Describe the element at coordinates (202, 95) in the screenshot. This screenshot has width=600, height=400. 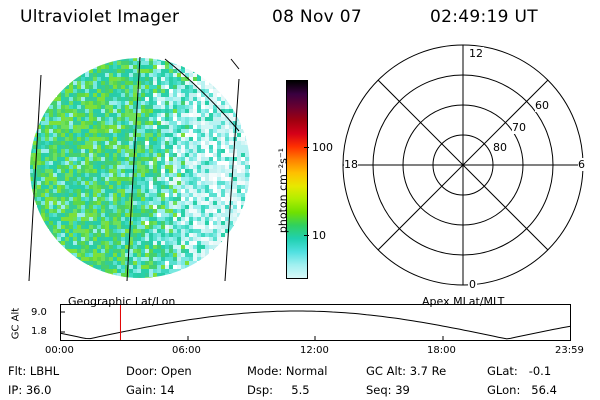
I see `lat-line` at that location.